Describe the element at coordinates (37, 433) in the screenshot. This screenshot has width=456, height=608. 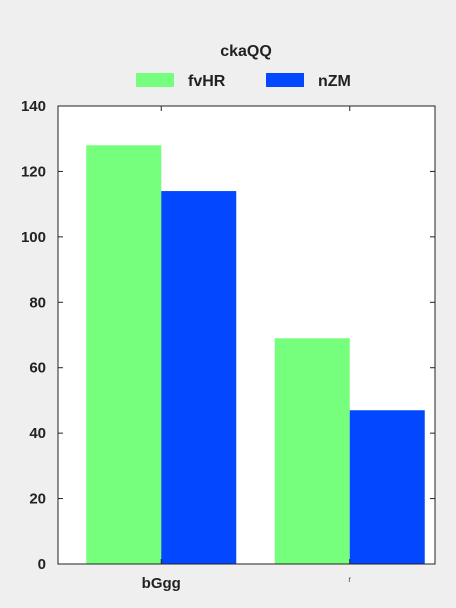
I see `y-tick-label: 40` at that location.